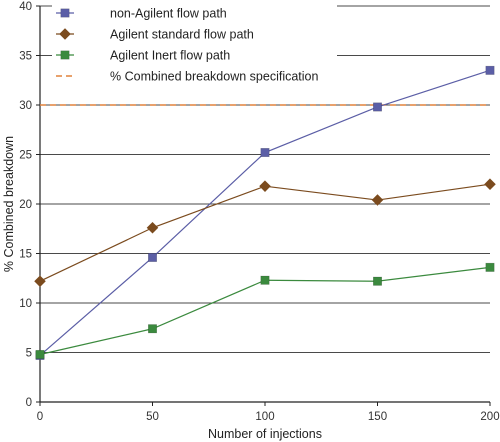  What do you see at coordinates (377, 417) in the screenshot?
I see `x-tick-label-150: 150` at bounding box center [377, 417].